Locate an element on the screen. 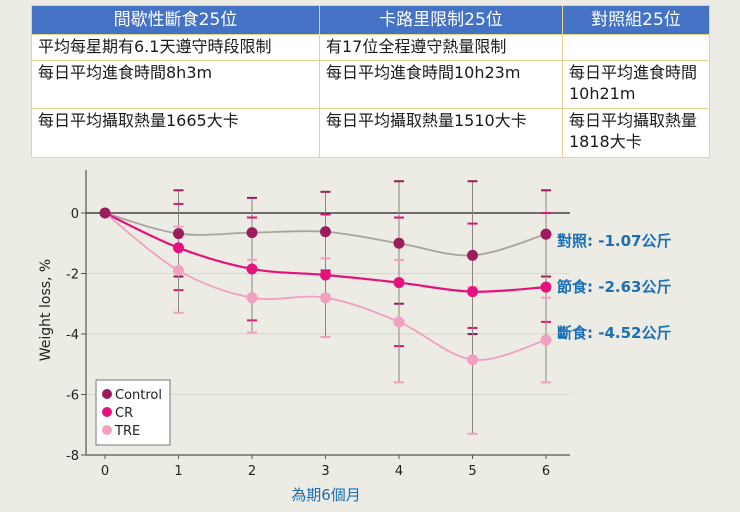 Image resolution: width=740 pixels, height=512 pixels. x-tick-label: 2 is located at coordinates (252, 471).